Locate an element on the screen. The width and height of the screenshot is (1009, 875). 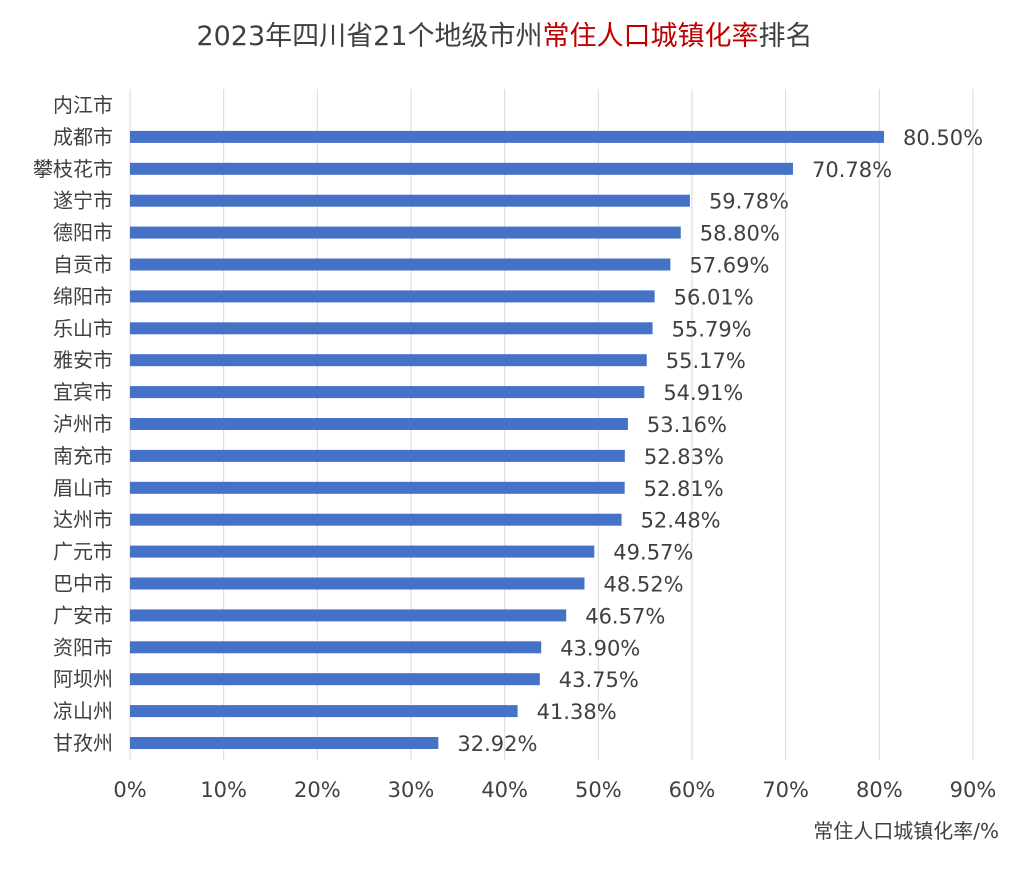
category-label: 成都市 is located at coordinates (83, 137).